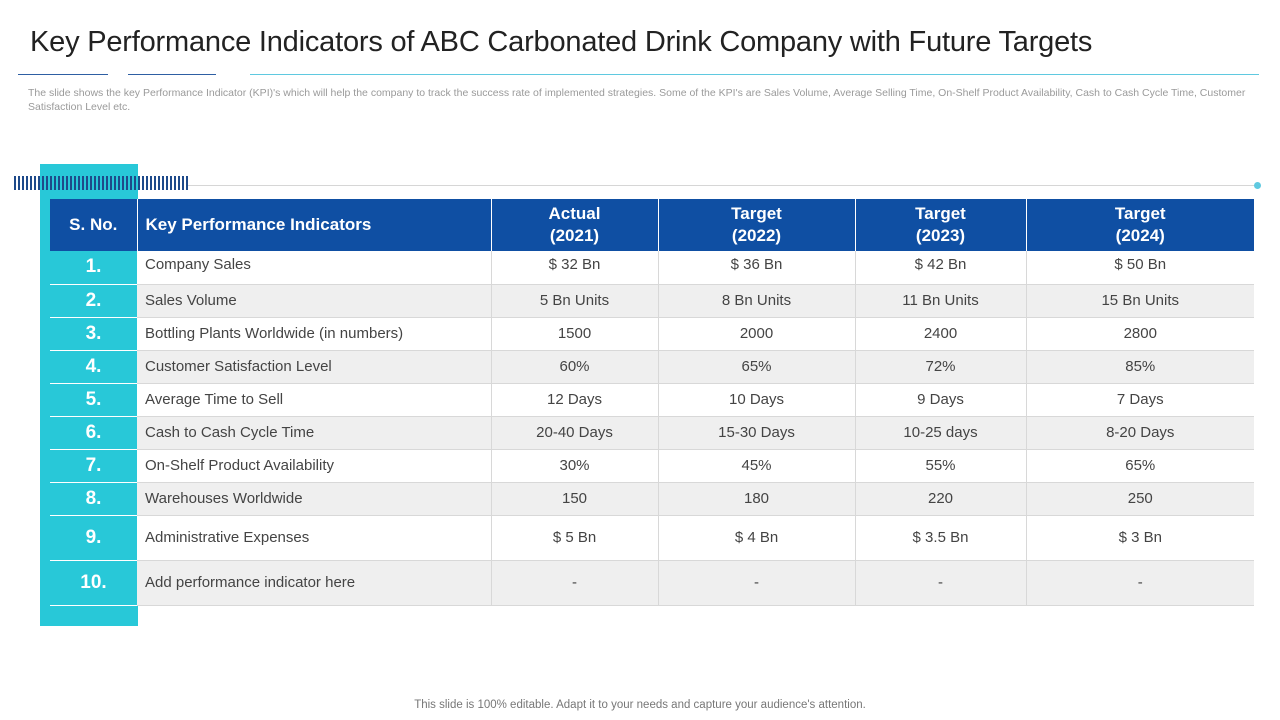 The image size is (1280, 720). What do you see at coordinates (756, 235) in the screenshot?
I see `header-year: (2022)` at bounding box center [756, 235].